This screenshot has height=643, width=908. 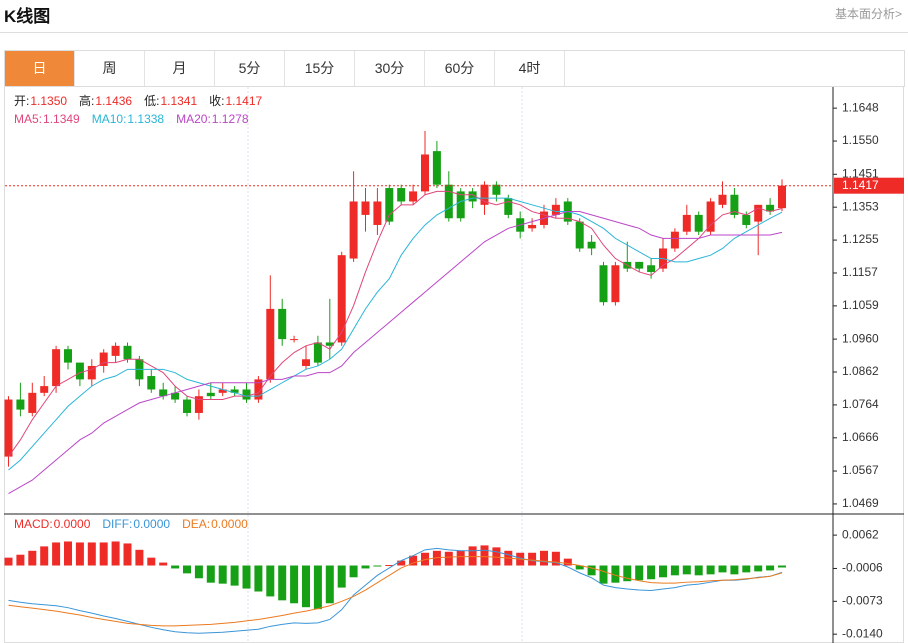 I want to click on period-tab: 4时, so click(x=530, y=68).